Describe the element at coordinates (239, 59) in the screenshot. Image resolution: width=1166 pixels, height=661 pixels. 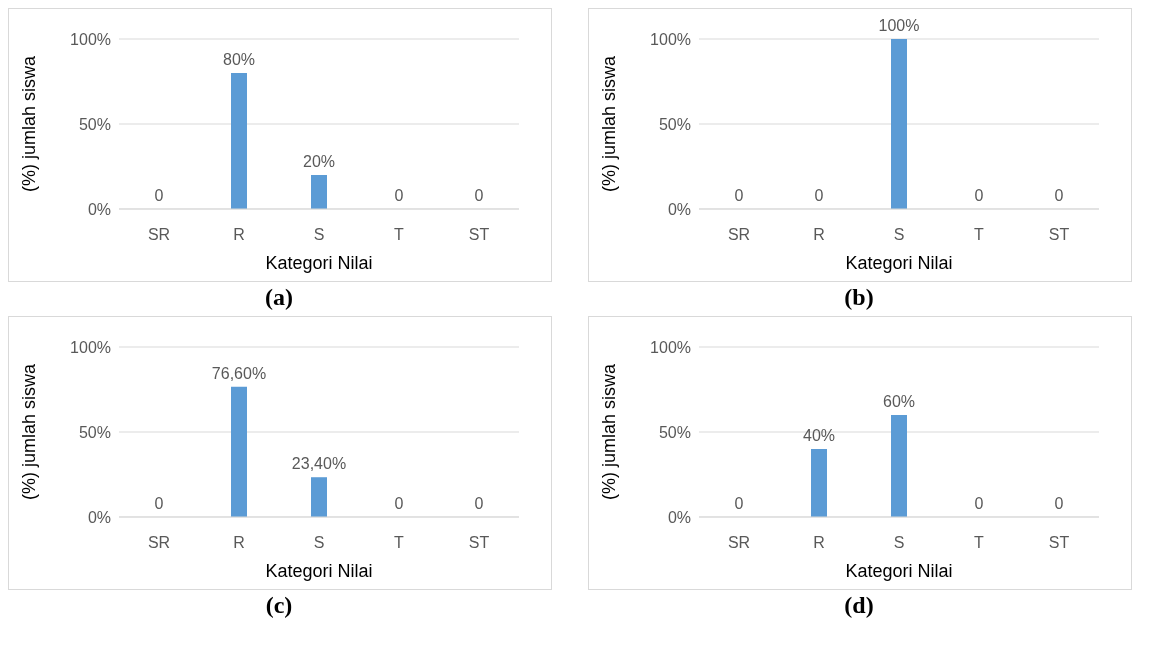
I see `data-label: 80%` at that location.